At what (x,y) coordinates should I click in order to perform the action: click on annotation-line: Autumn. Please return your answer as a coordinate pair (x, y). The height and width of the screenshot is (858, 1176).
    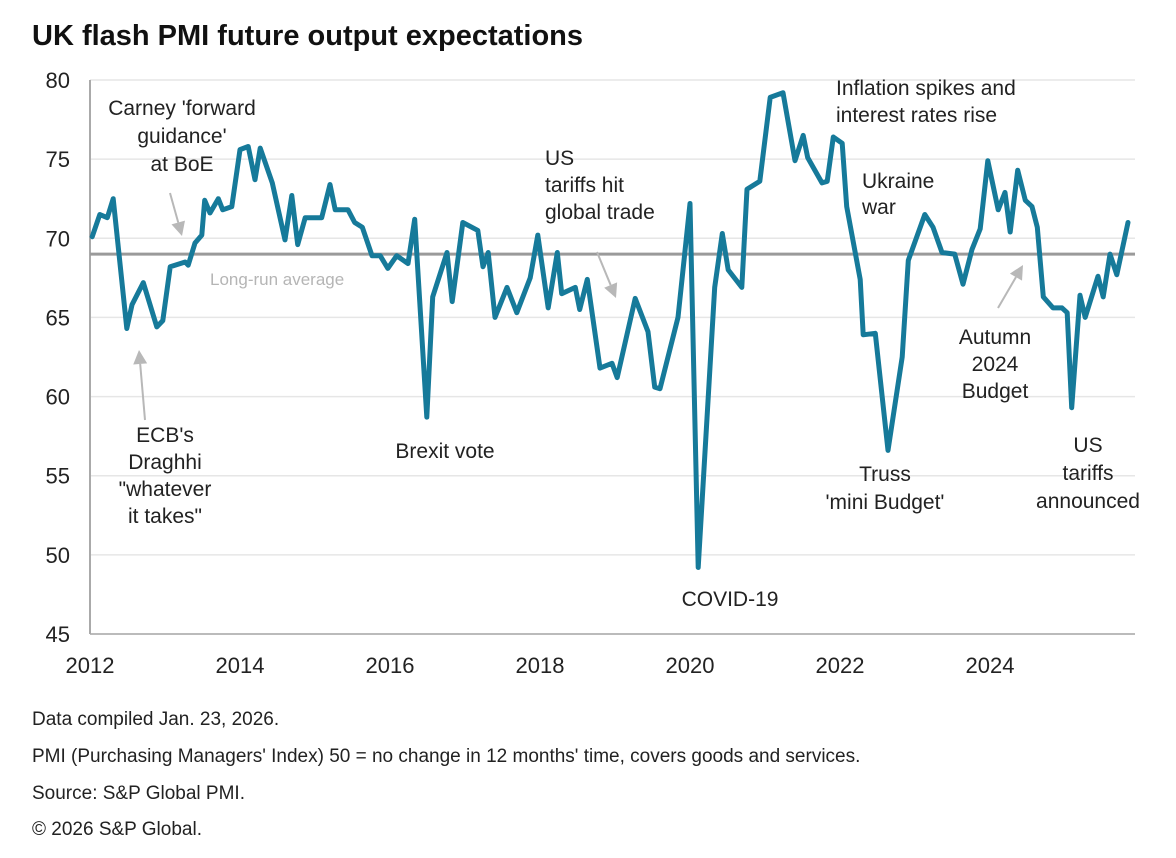
    Looking at the image, I should click on (995, 337).